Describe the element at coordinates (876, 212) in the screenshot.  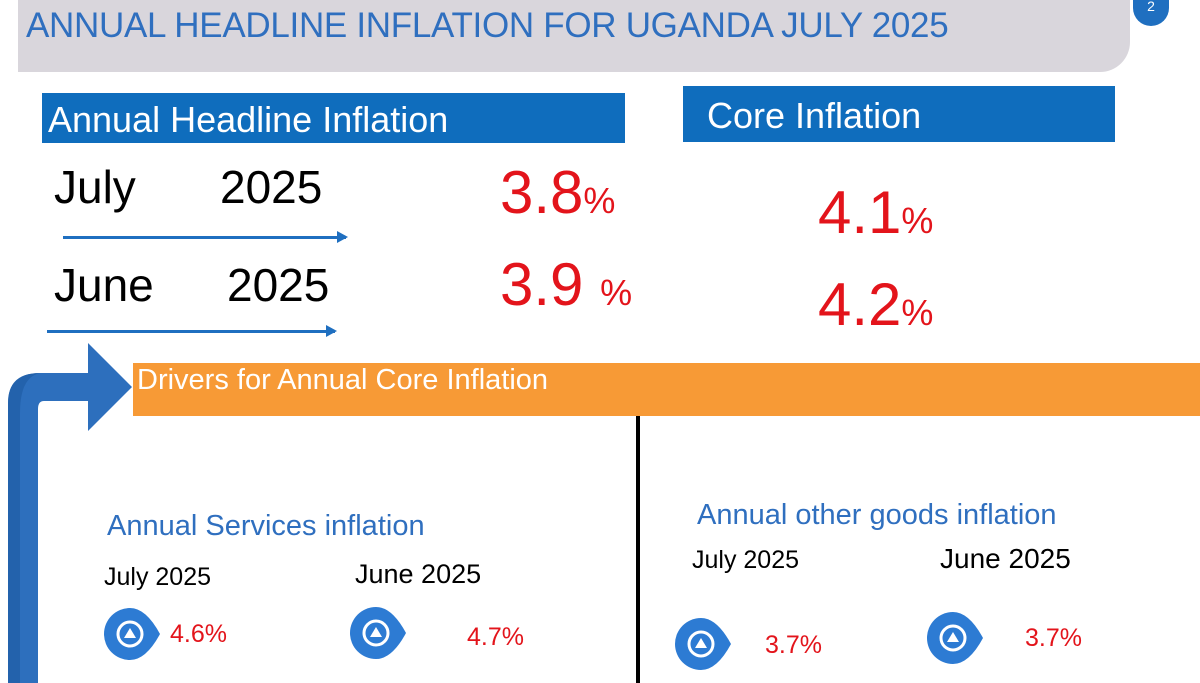
I see `core-july-value: 4.1%` at that location.